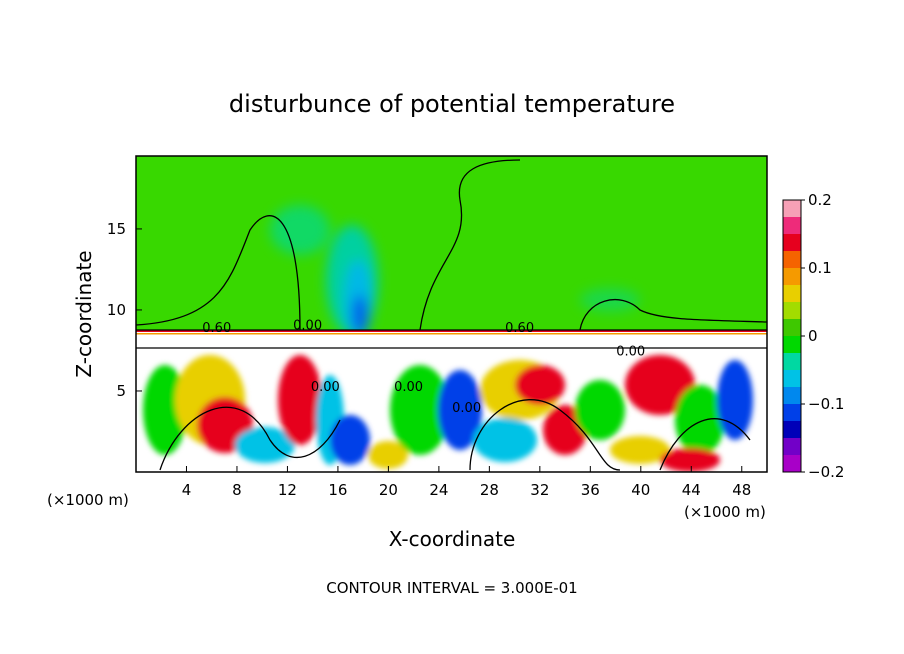 Image resolution: width=904 pixels, height=654 pixels. Describe the element at coordinates (337, 490) in the screenshot. I see `x-tick-label: 16` at that location.